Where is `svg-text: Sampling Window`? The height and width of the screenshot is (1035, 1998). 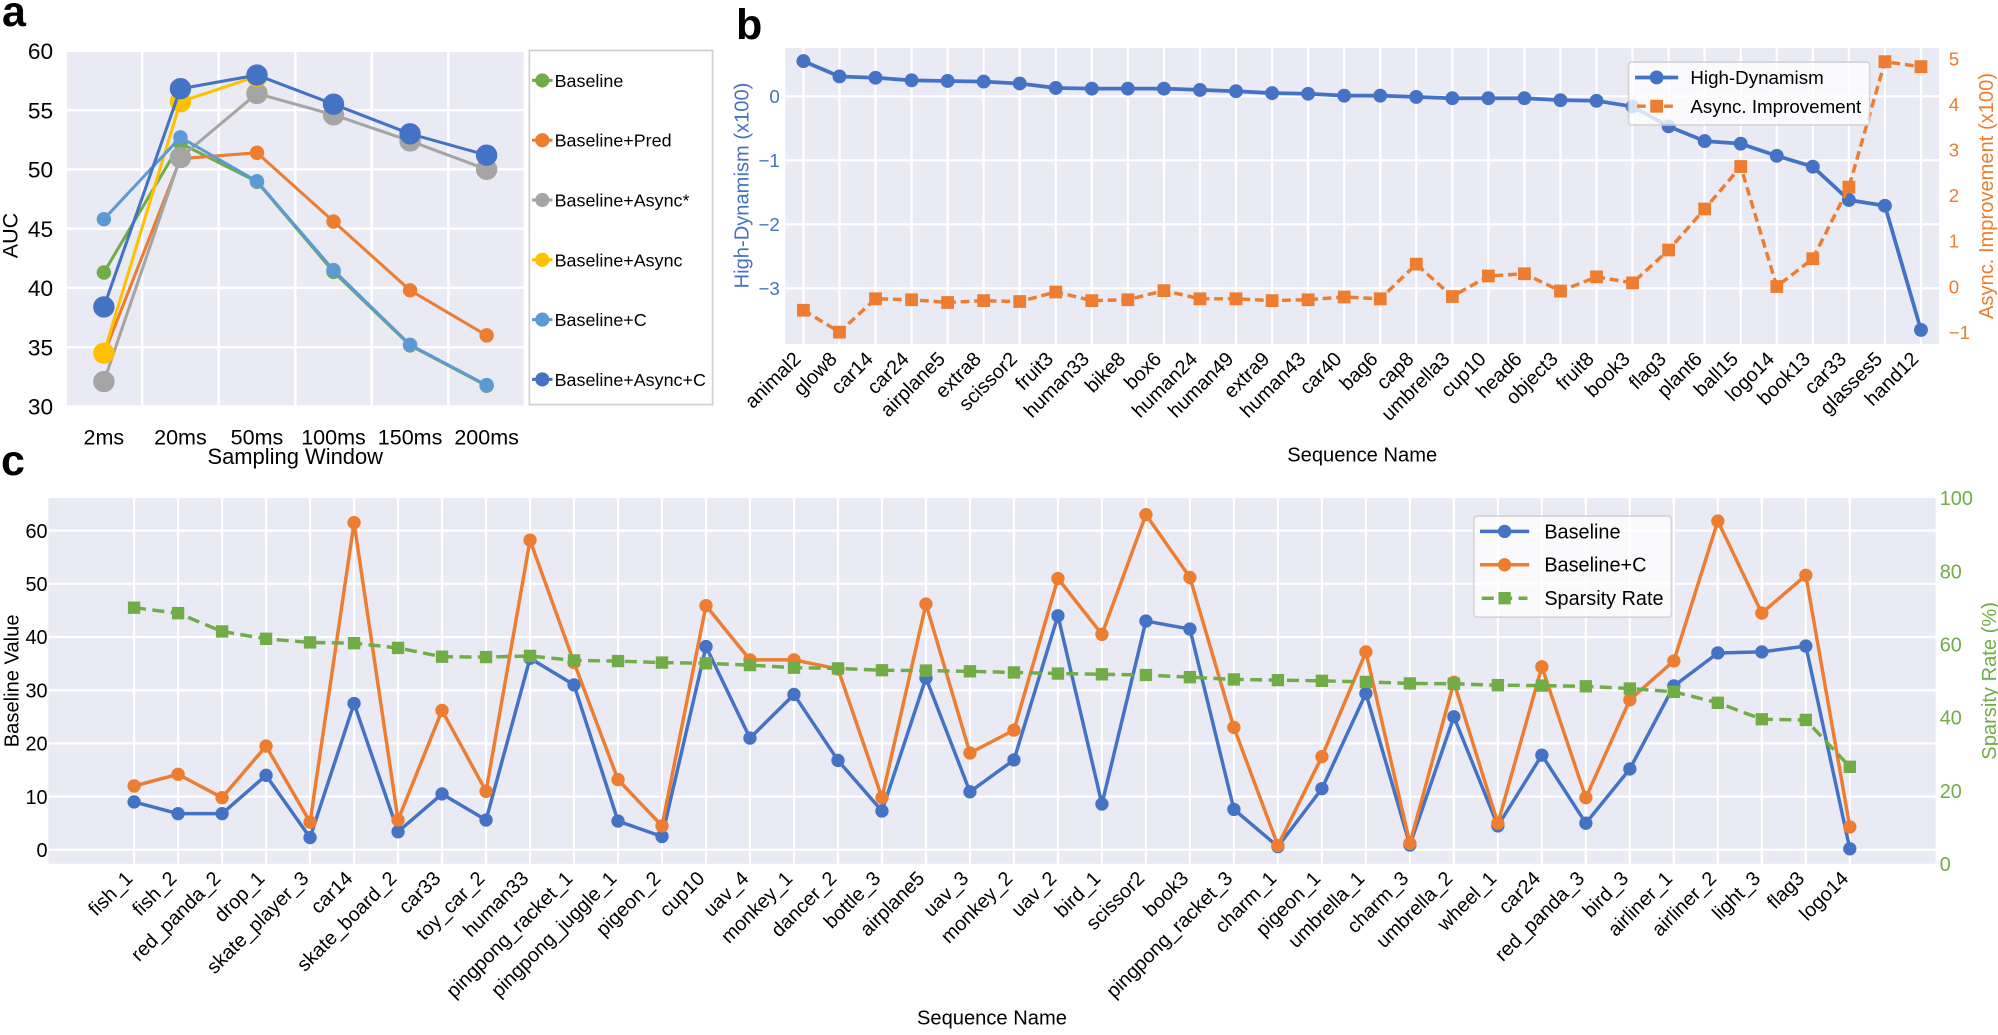
svg-text: Sampling Window is located at coordinates (295, 456).